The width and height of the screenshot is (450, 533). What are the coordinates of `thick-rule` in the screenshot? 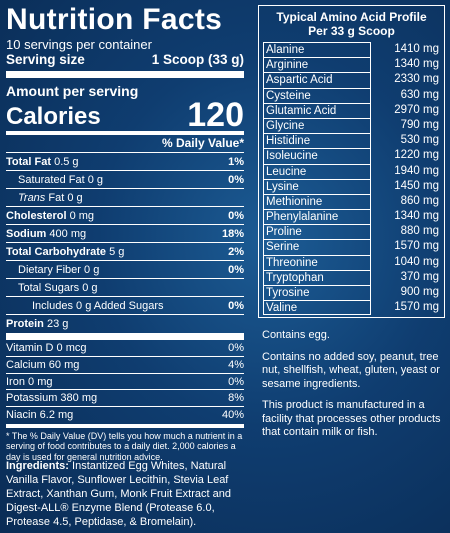 It's located at (125, 74).